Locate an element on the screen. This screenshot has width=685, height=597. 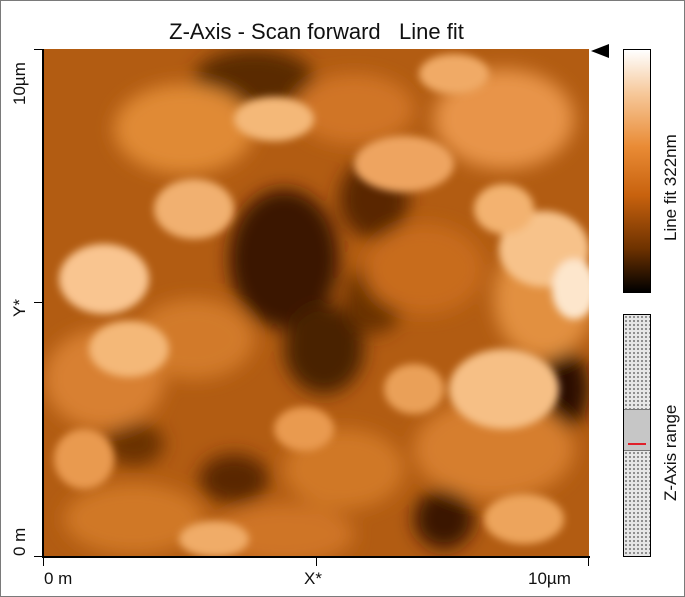
z-axis-range-marker is located at coordinates (637, 444).